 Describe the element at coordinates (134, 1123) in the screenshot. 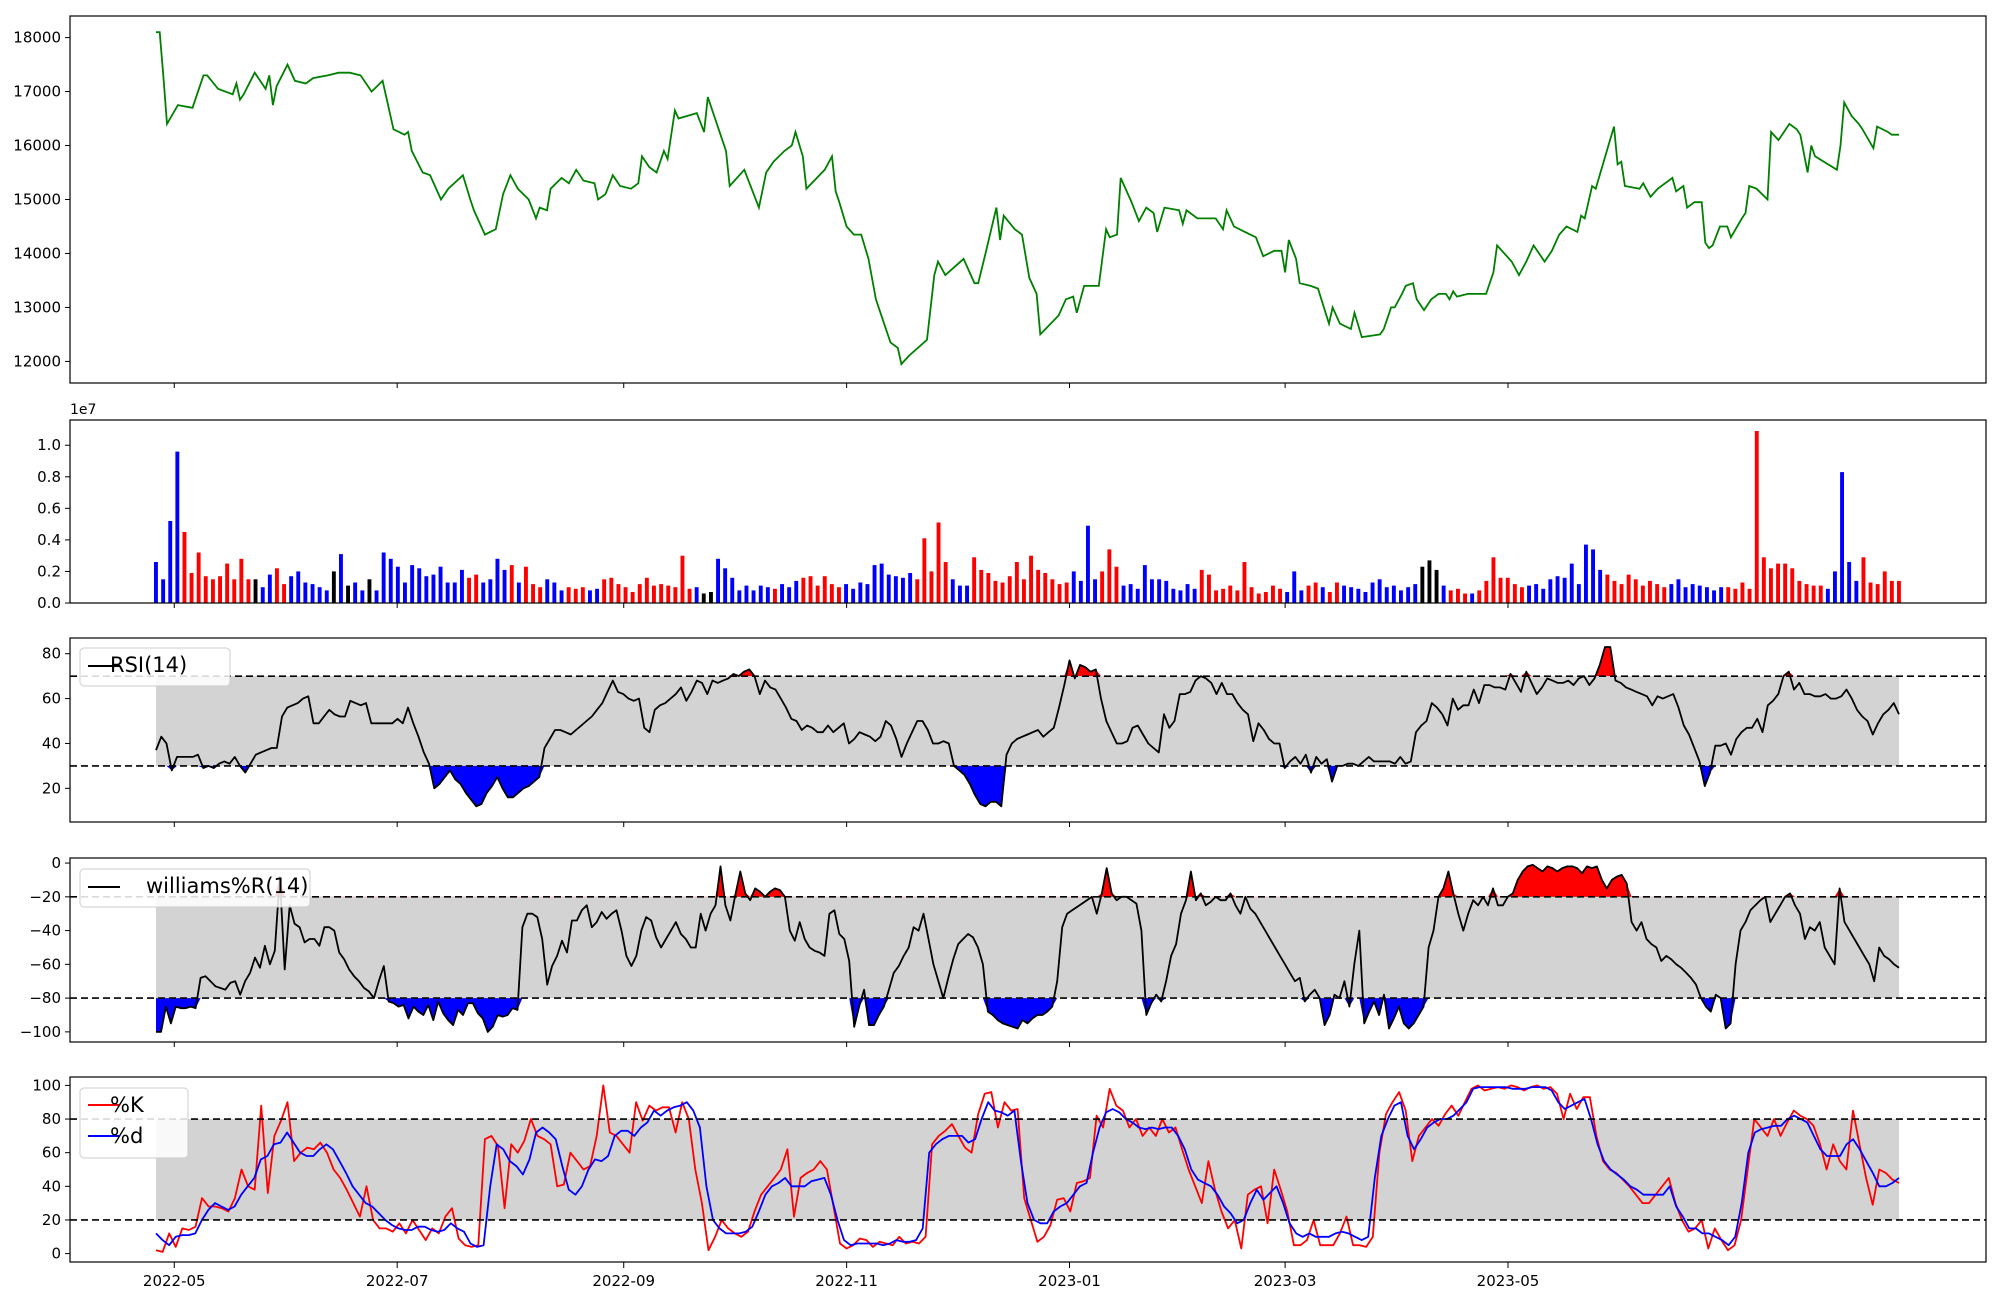

I see `stochastic-legend` at that location.